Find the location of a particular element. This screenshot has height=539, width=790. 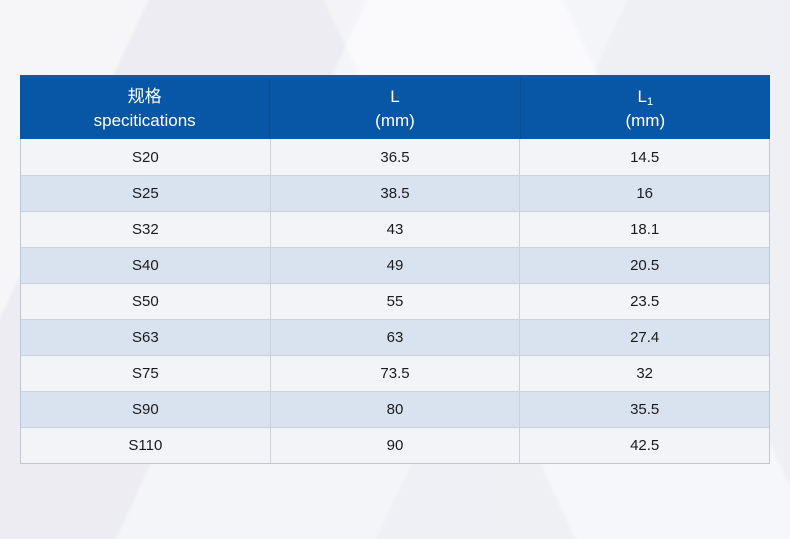

table-row: S63 63 27.4 is located at coordinates (395, 337).